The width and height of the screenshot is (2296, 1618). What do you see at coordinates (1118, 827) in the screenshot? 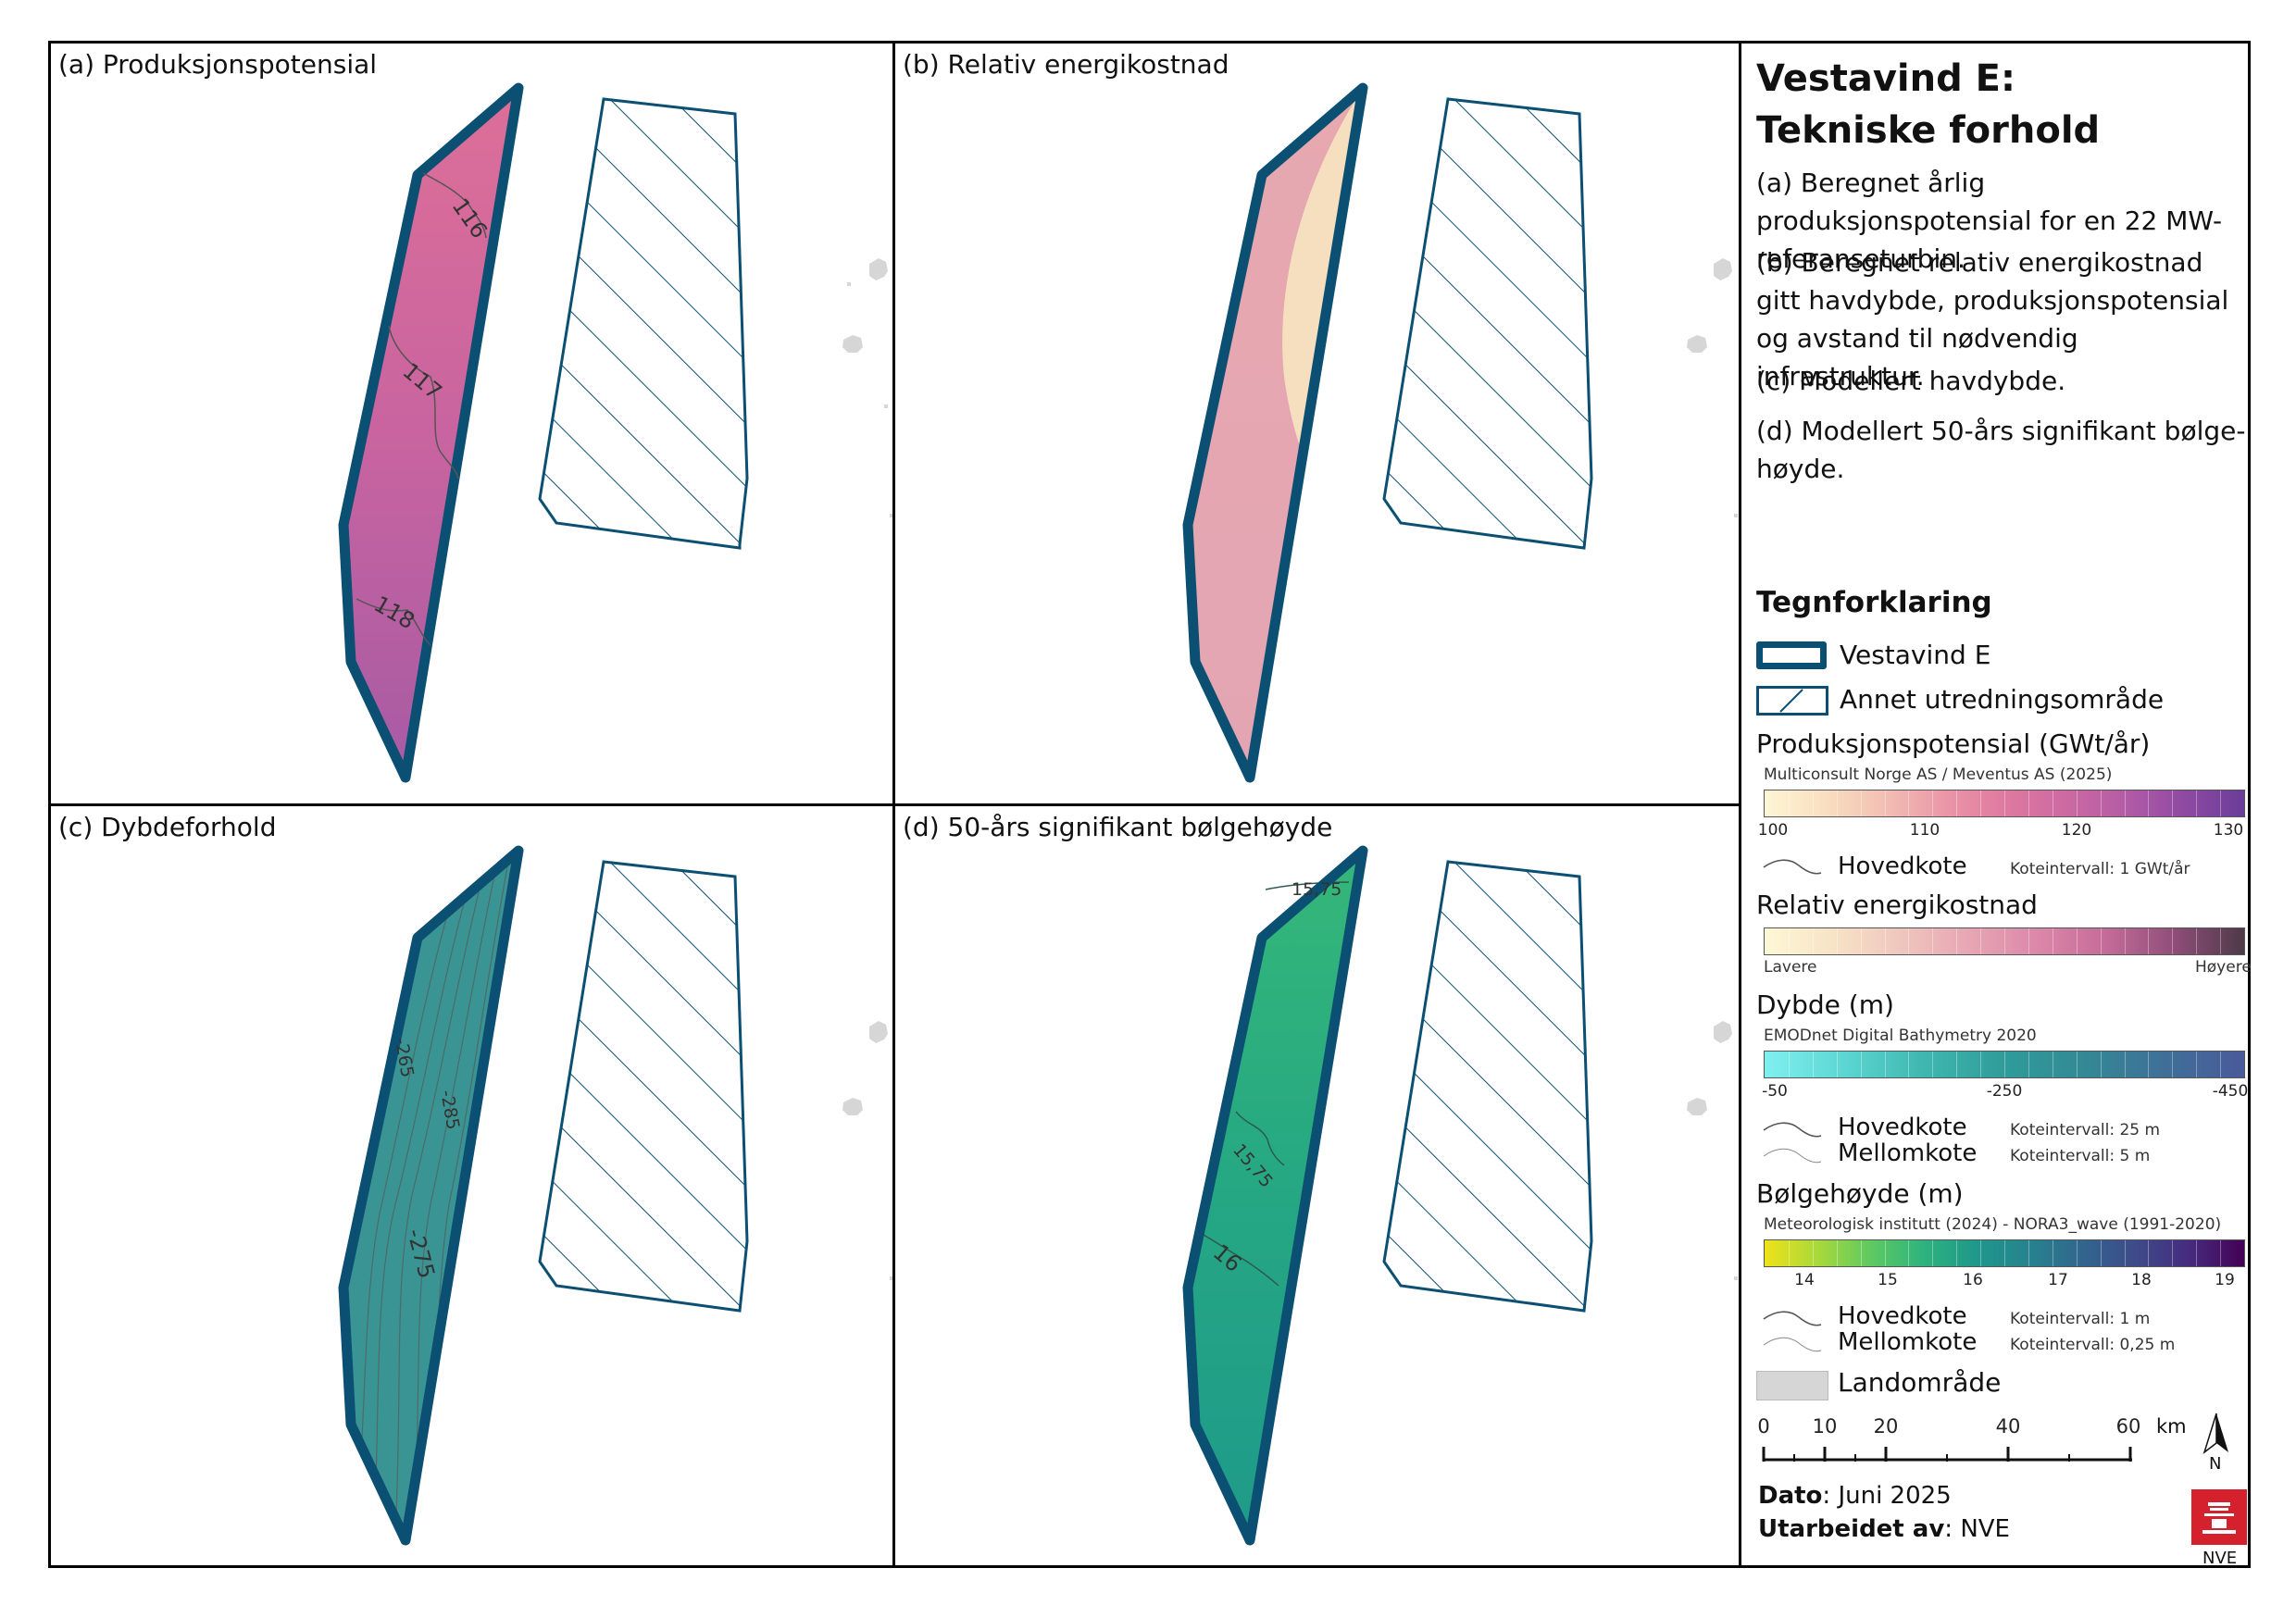
I see `panel-title: (d) 50-års signifikant bølgehøyde` at bounding box center [1118, 827].